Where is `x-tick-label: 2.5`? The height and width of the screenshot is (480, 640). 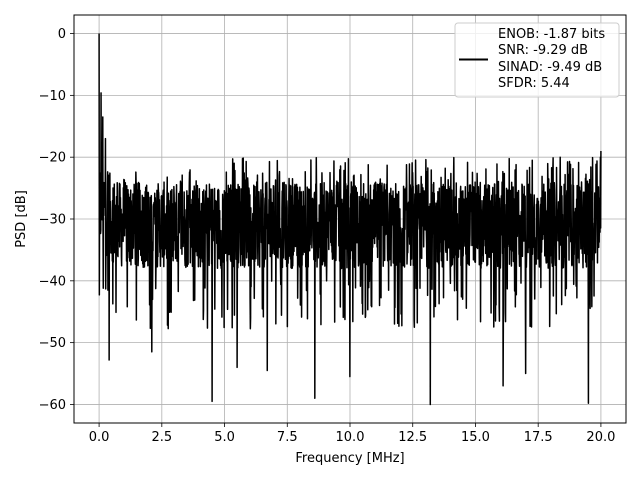
x-tick-label: 2.5 is located at coordinates (161, 437).